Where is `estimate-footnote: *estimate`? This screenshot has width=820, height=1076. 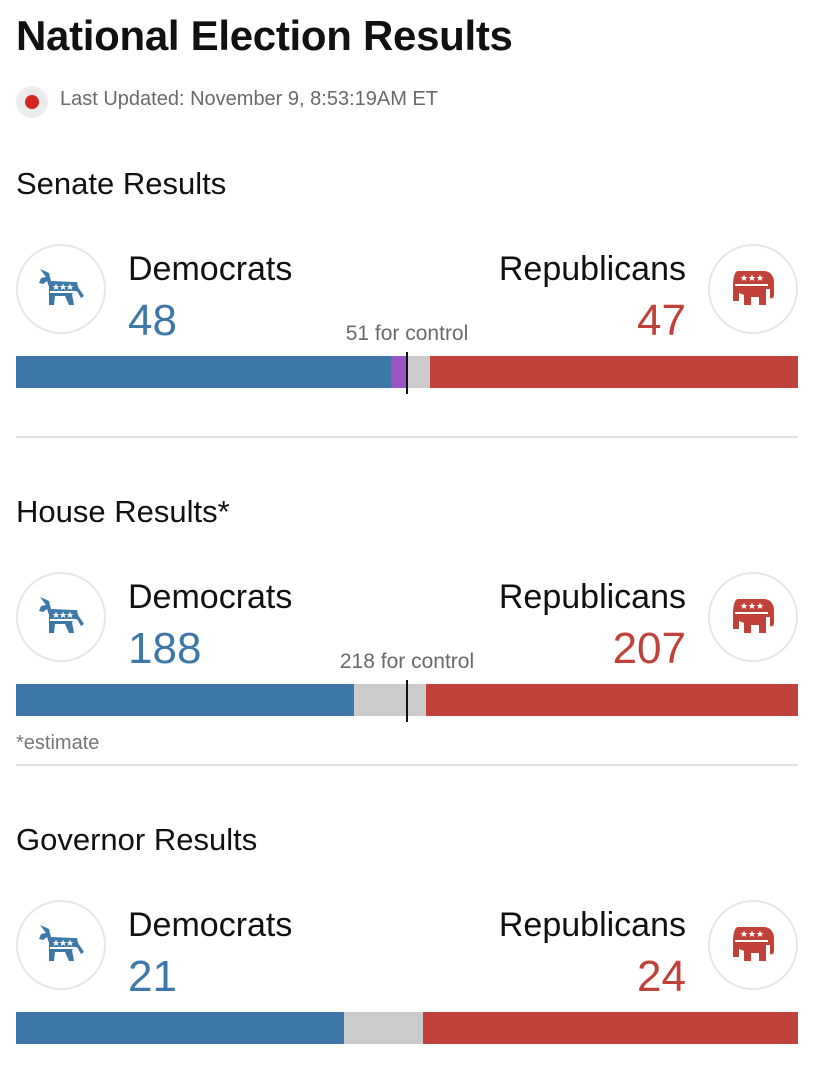 estimate-footnote: *estimate is located at coordinates (58, 743).